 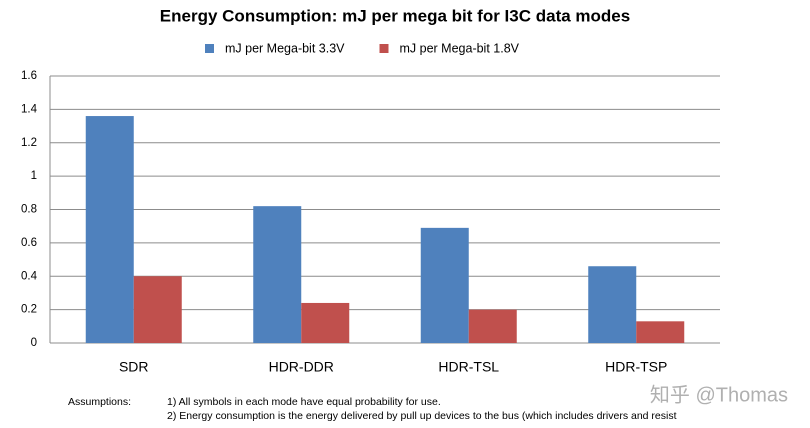 I want to click on y-tick-label: 0, so click(x=34, y=343).